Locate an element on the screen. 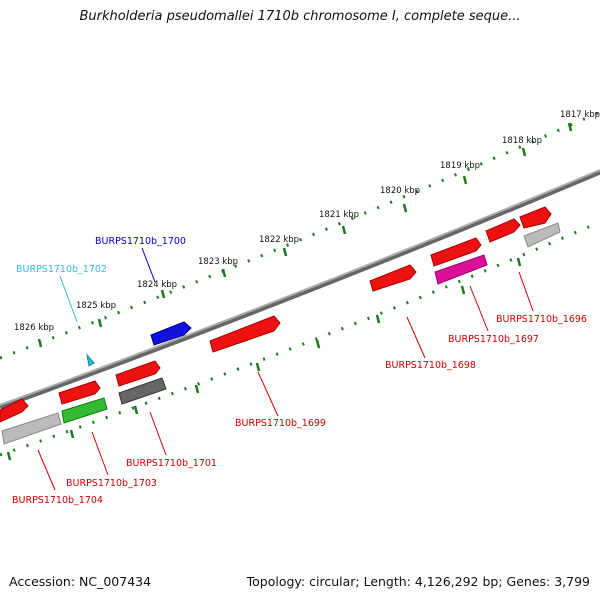  gene-label-1703: BURPS1710b_1703 is located at coordinates (111, 483).